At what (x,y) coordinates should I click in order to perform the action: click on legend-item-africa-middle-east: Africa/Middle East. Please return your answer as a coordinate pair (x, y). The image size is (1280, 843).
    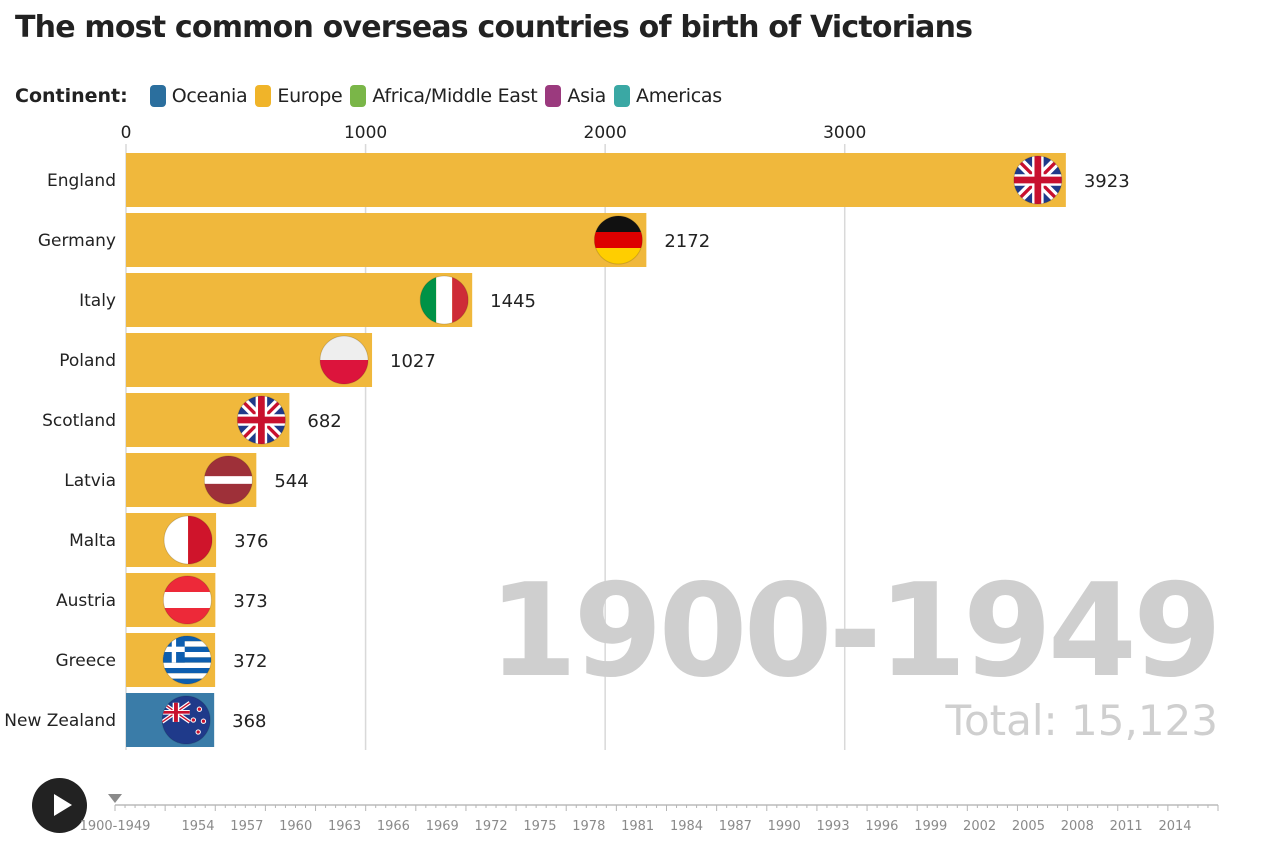
    Looking at the image, I should click on (444, 96).